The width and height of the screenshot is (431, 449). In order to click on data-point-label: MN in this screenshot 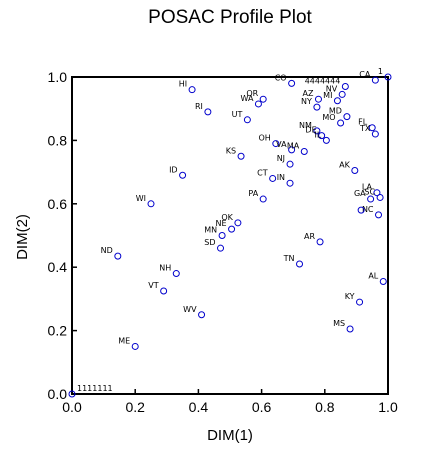, I will do `click(210, 230)`.